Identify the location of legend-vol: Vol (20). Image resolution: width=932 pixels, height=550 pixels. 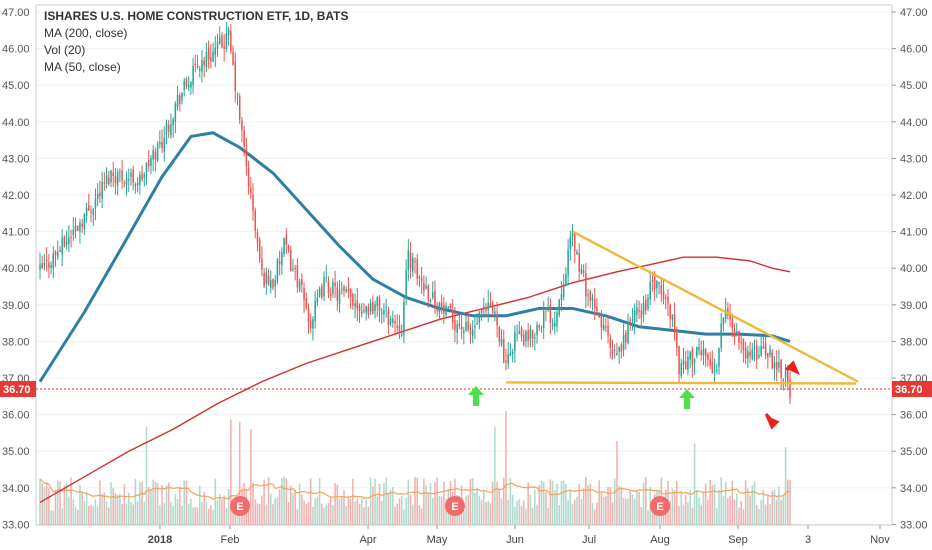
(65, 50).